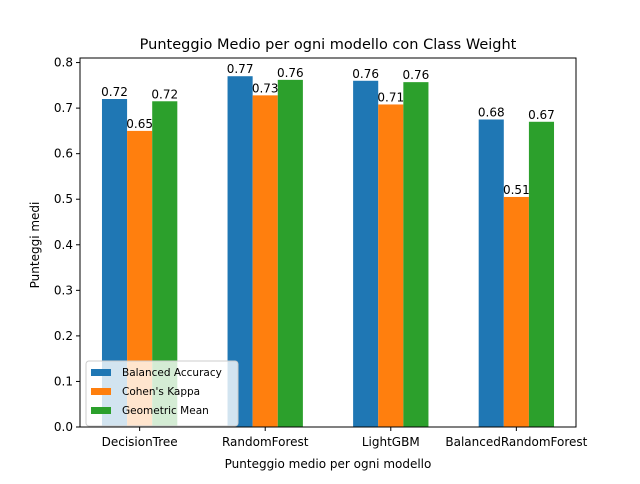 The image size is (640, 484). I want to click on y-tick-label: 0.2, so click(63, 336).